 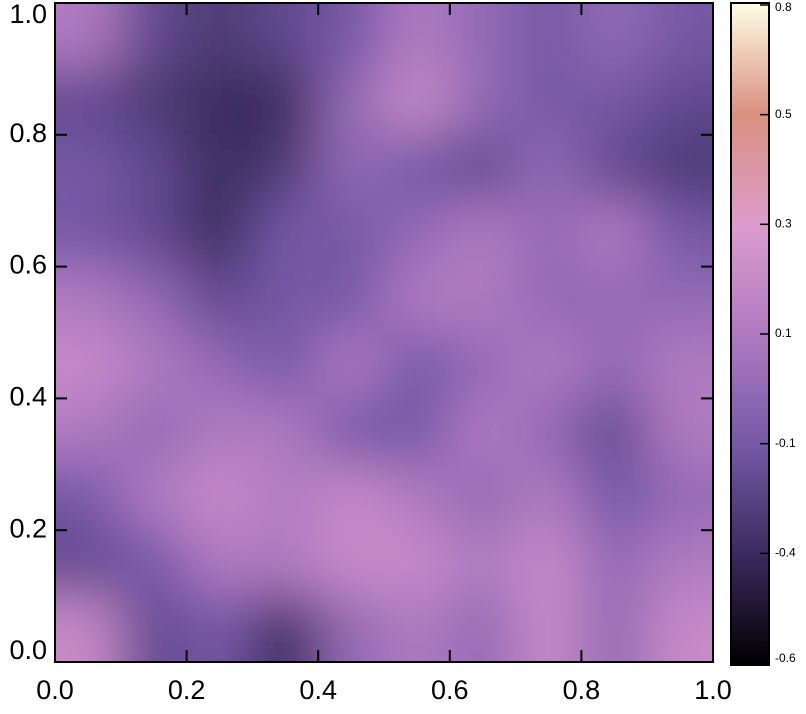 I want to click on colorbar-tick-label: 0.3, so click(x=783, y=224).